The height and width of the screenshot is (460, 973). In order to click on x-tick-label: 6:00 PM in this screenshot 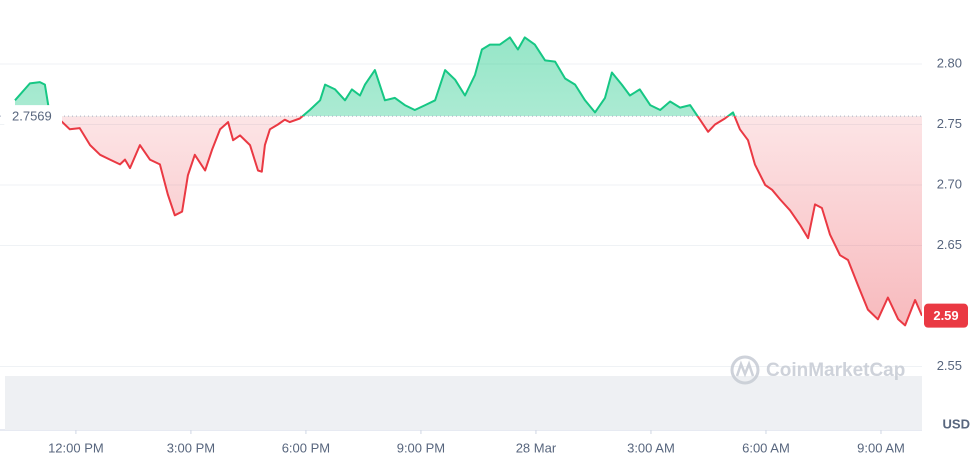, I will do `click(306, 447)`.